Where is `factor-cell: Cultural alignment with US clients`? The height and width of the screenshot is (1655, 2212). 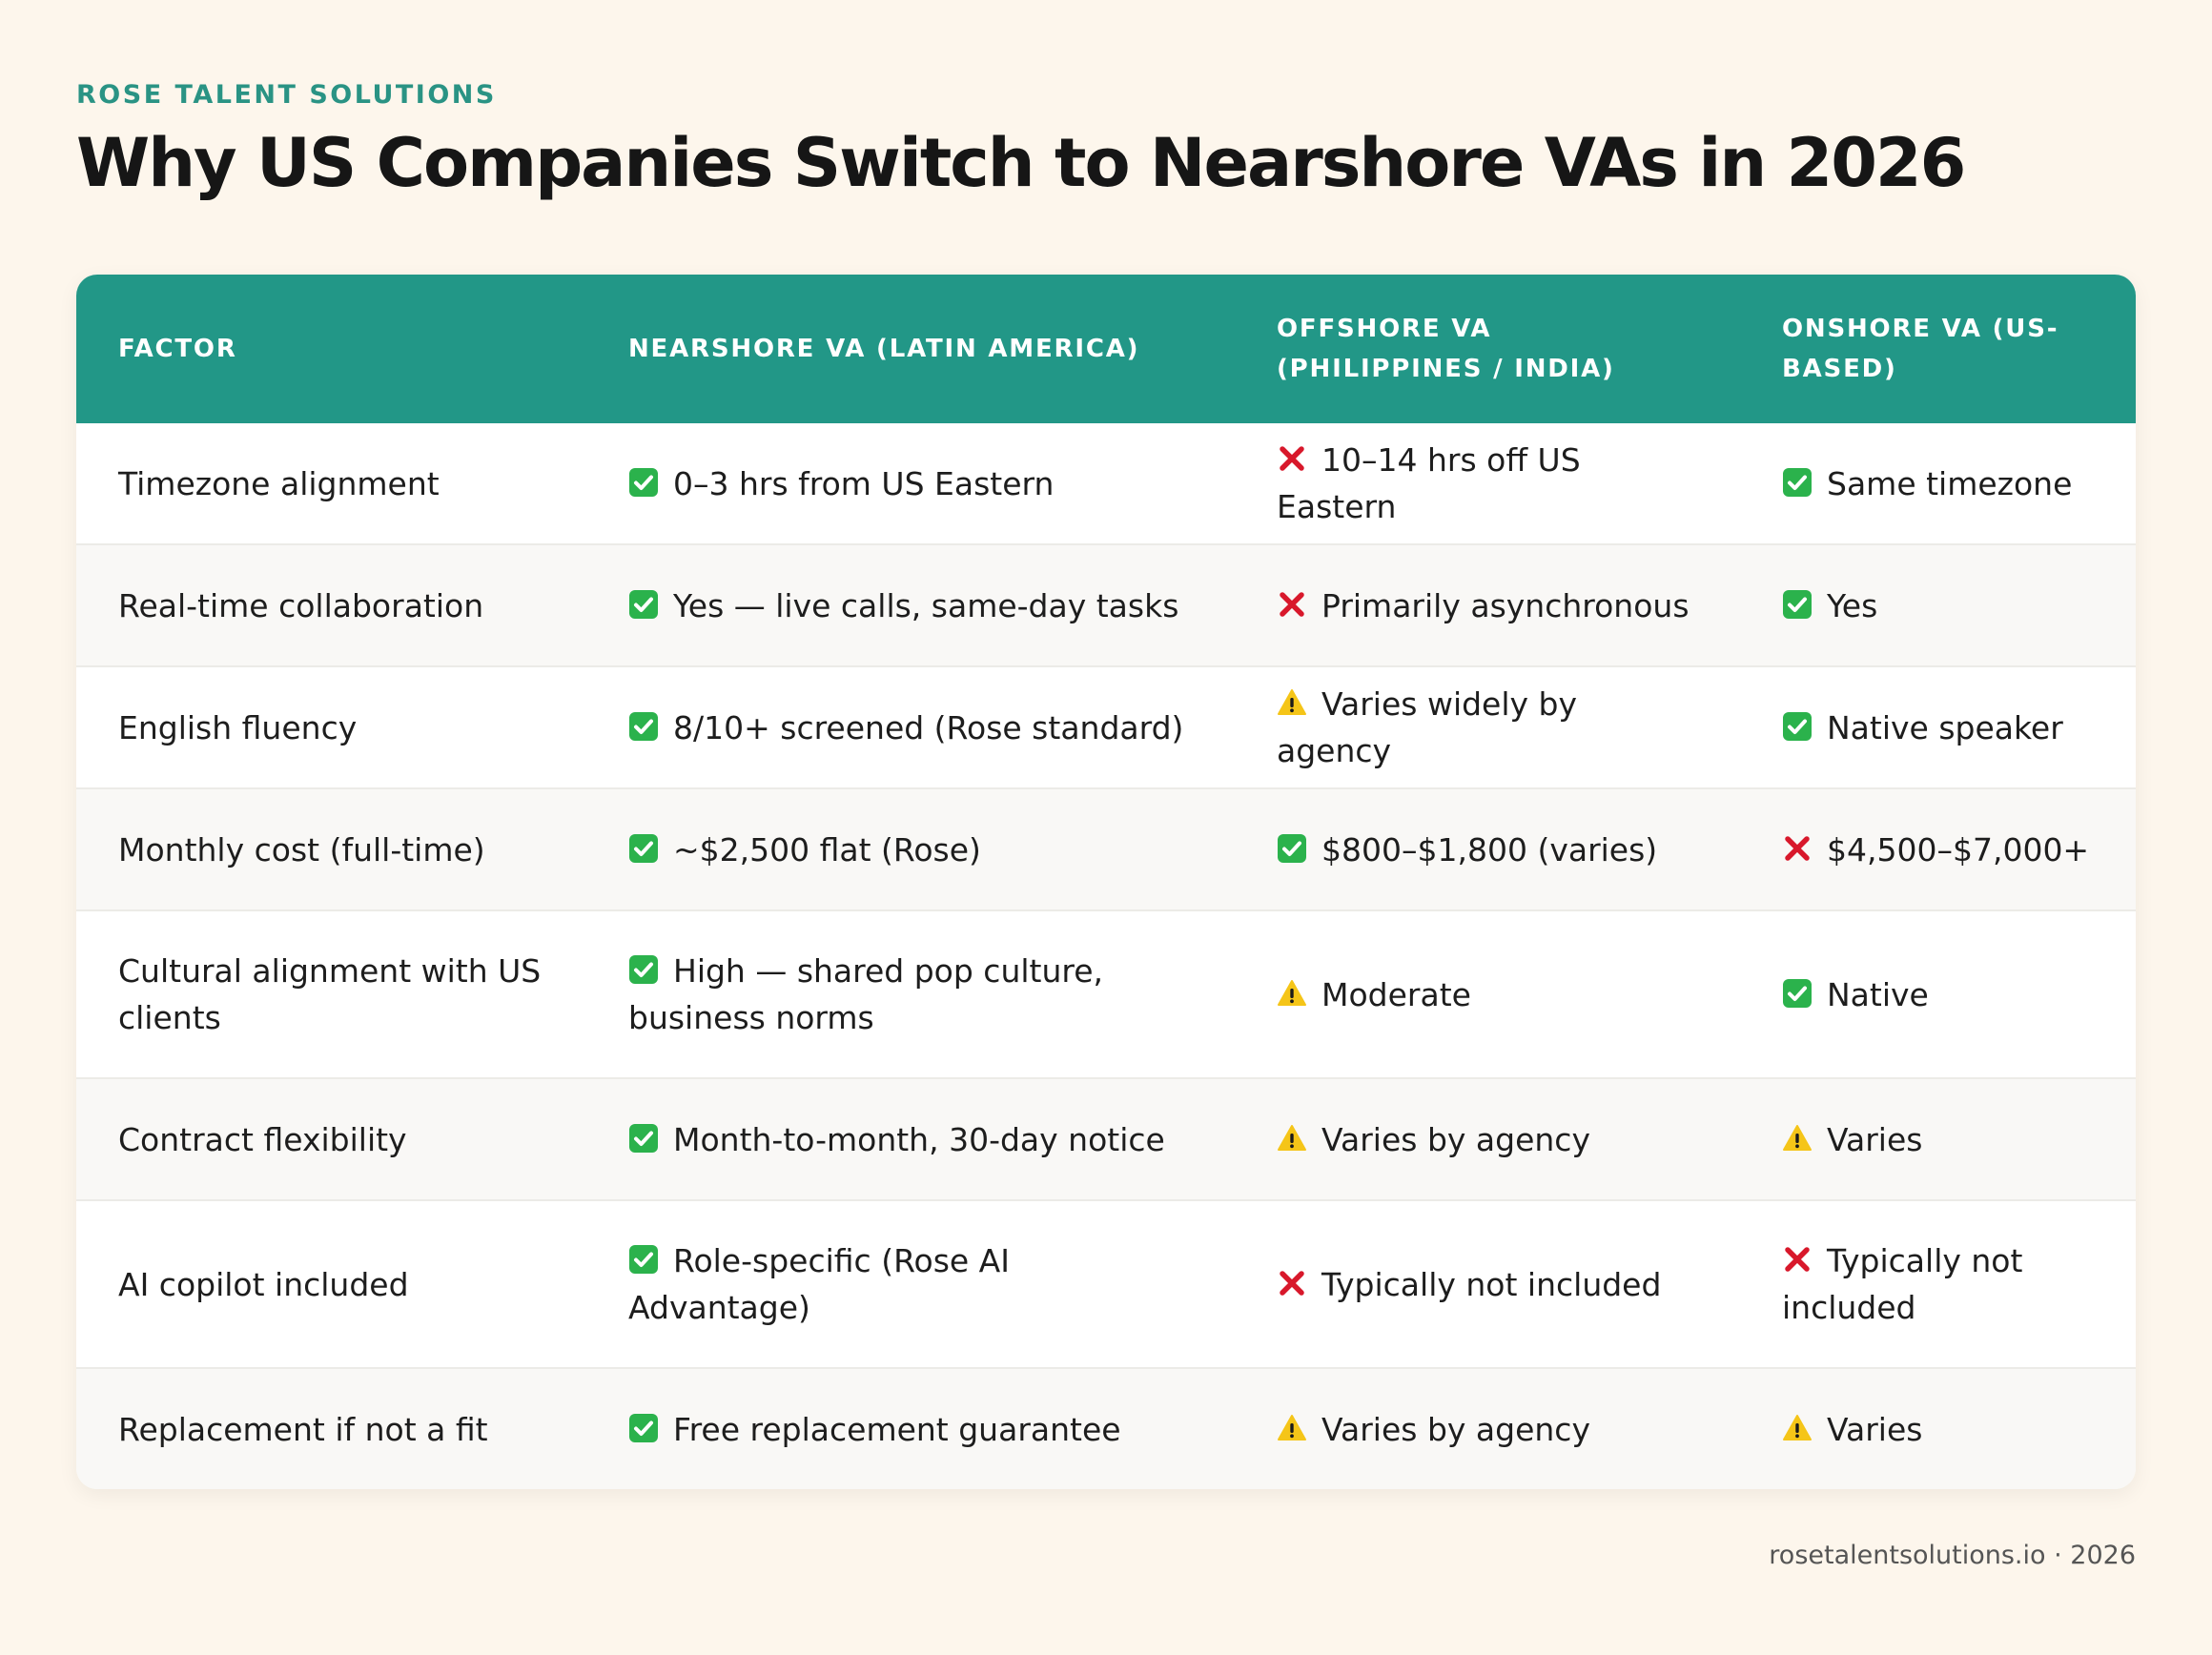
factor-cell: Cultural alignment with US clients is located at coordinates (331, 994).